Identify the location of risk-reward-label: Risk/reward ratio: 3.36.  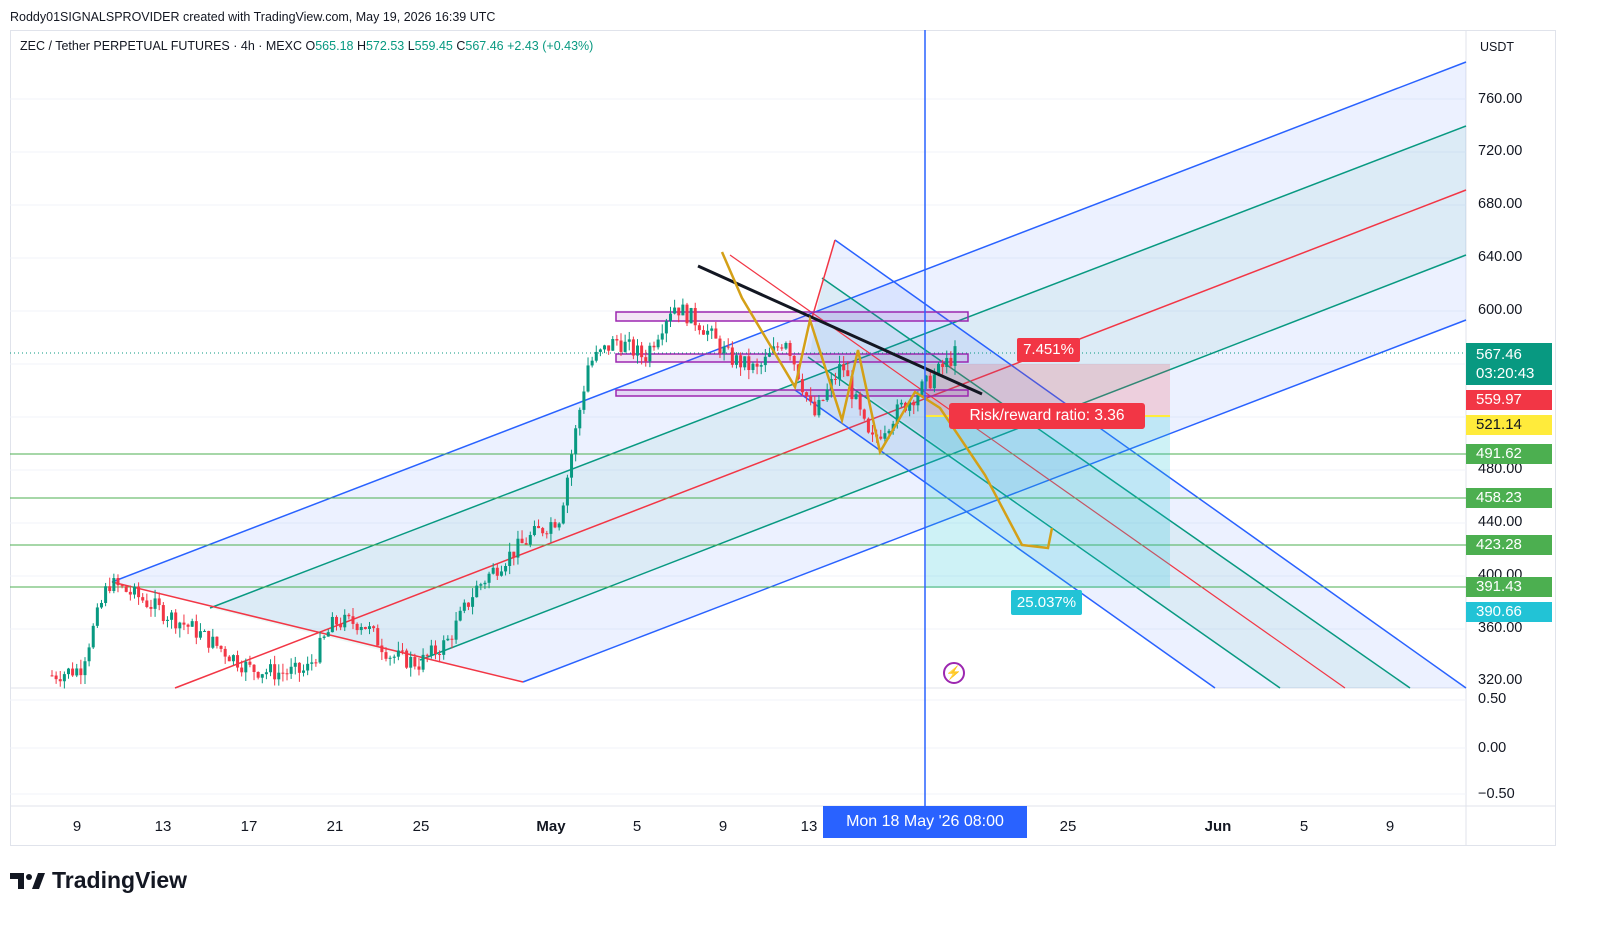
(1047, 416).